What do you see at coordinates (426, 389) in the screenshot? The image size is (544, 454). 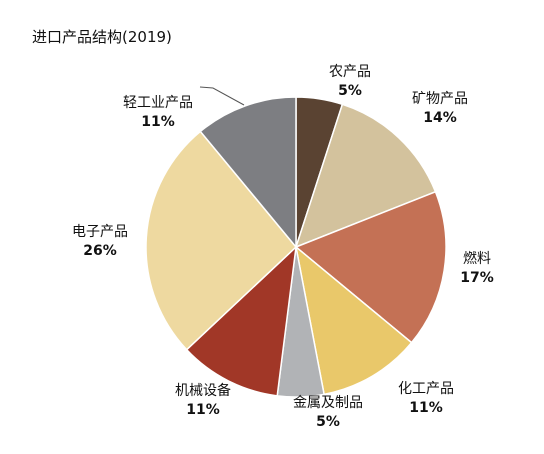 I see `slice-category-label: 化工产品` at bounding box center [426, 389].